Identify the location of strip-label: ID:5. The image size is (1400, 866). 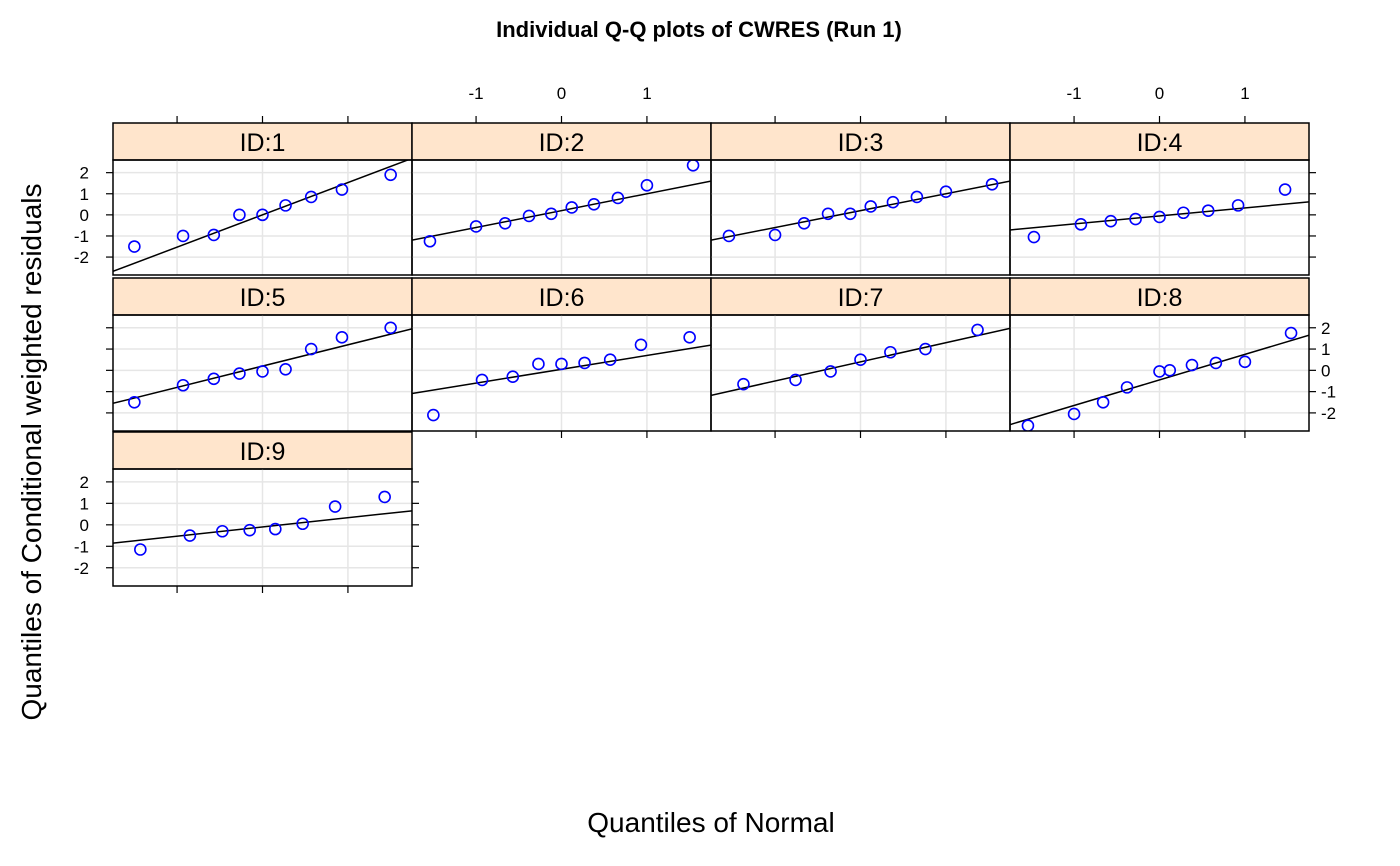
(263, 298).